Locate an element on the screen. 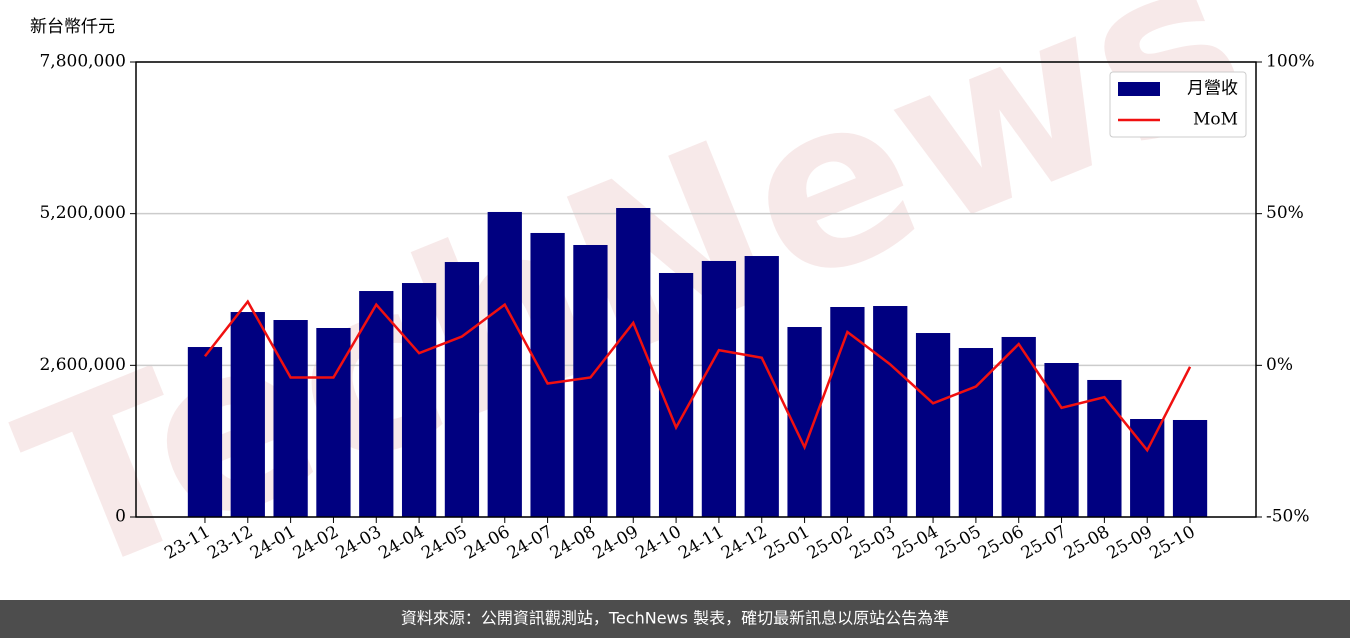 The height and width of the screenshot is (638, 1350). x-tick-label: 25-09 is located at coordinates (1130, 543).